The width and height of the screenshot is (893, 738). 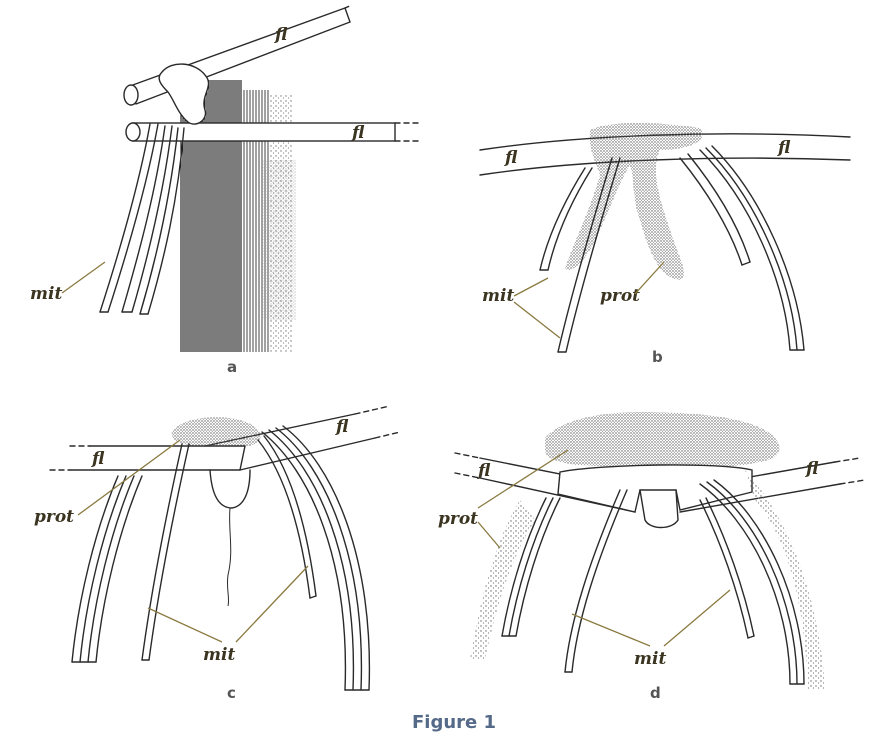 I want to click on panel-c-letter: c, so click(x=231, y=693).